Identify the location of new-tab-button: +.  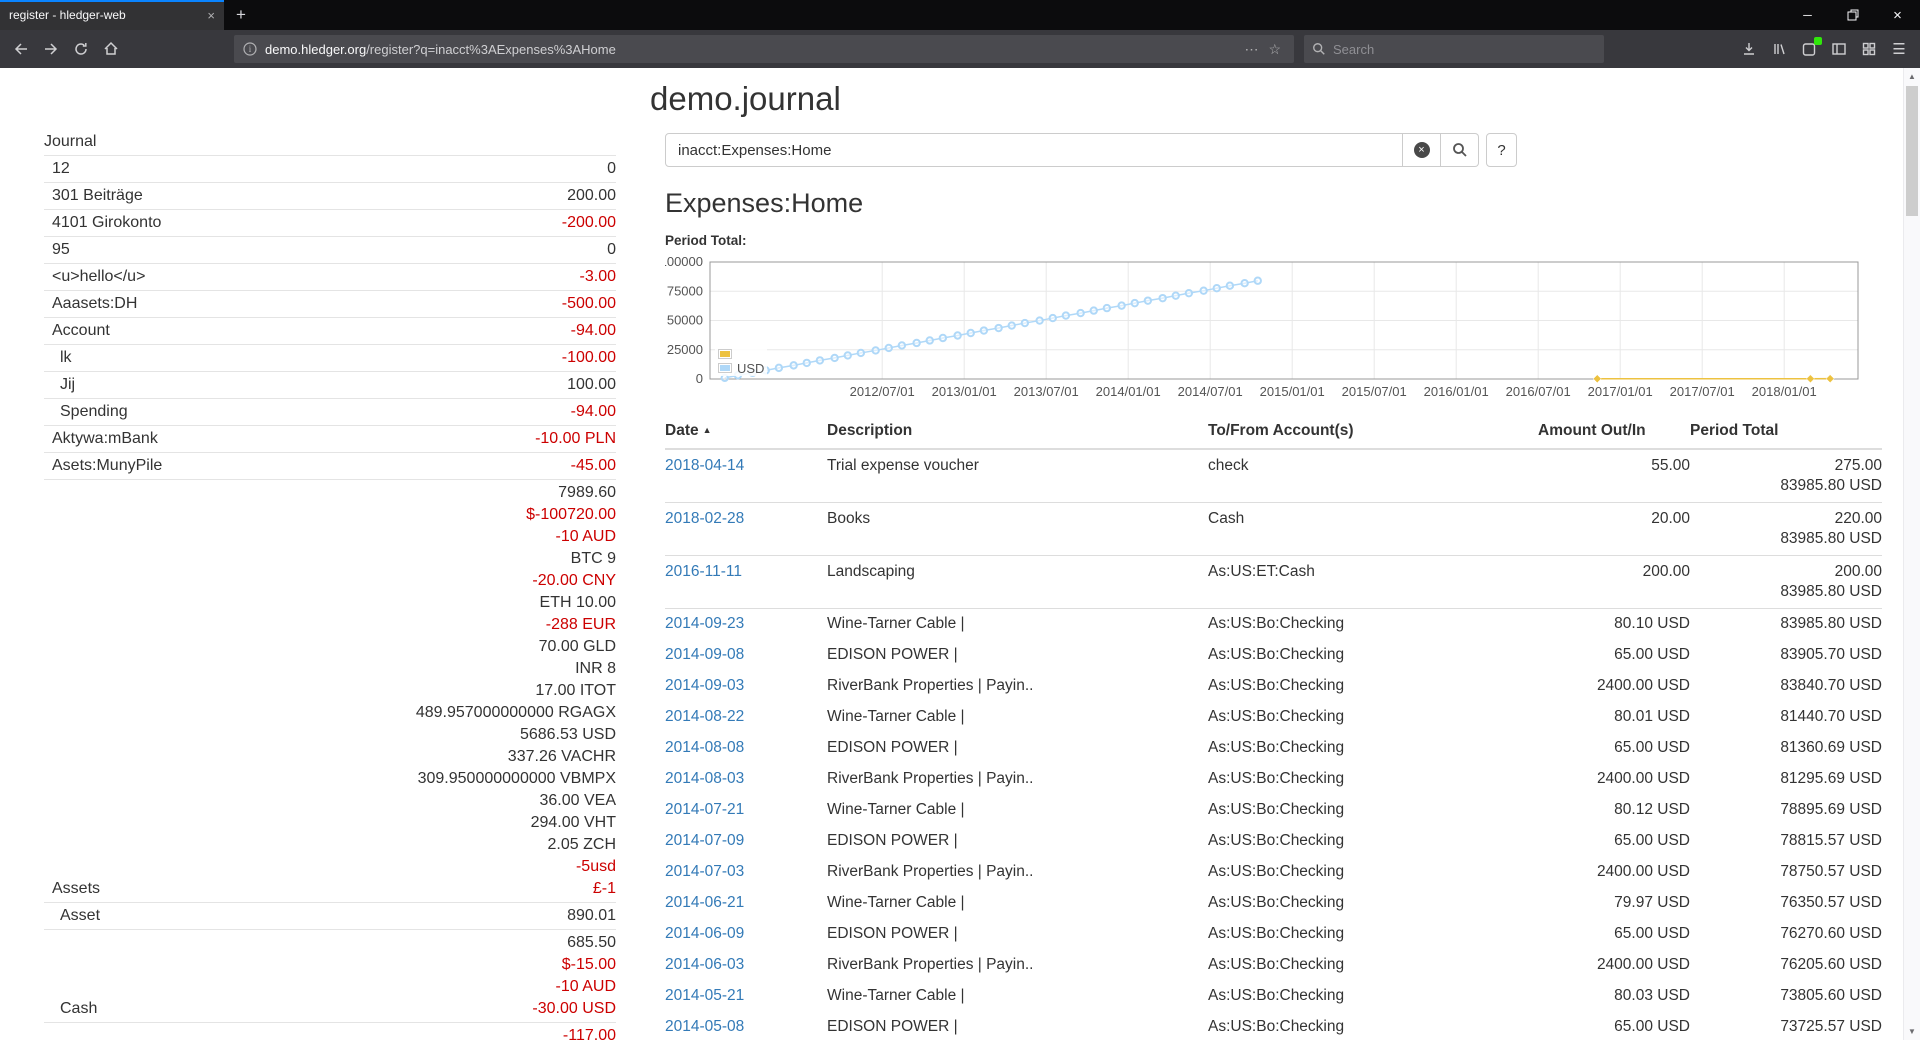
(241, 14).